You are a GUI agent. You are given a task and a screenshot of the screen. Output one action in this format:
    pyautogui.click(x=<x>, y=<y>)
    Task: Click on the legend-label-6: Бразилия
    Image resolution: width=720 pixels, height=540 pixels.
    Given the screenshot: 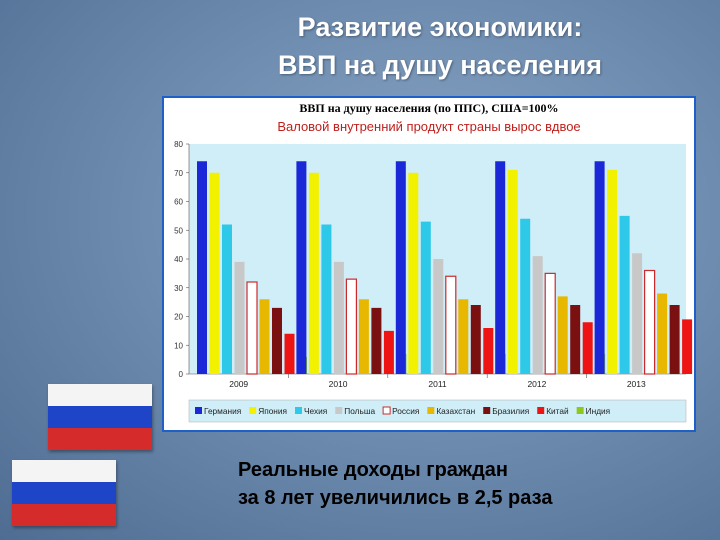 What is the action you would take?
    pyautogui.click(x=510, y=411)
    